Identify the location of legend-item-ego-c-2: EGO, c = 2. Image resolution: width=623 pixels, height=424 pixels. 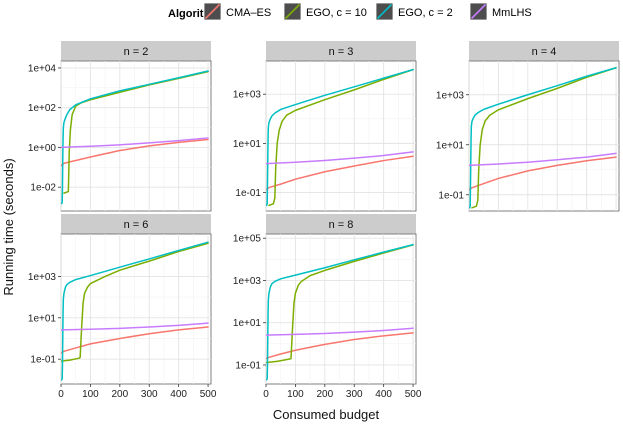
(414, 11).